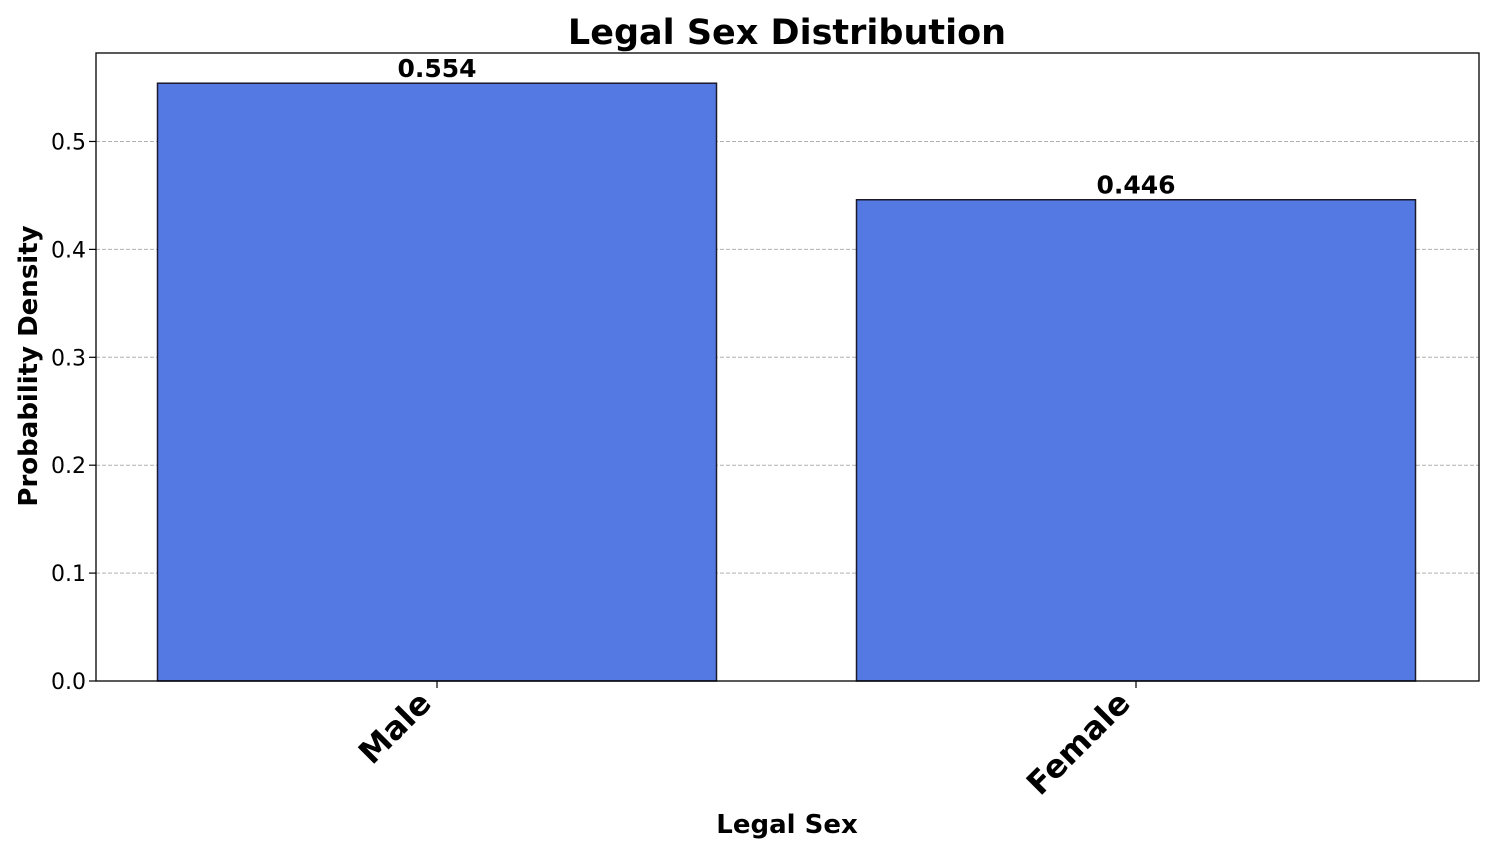 This screenshot has width=1495, height=854. Describe the element at coordinates (68, 682) in the screenshot. I see `y-tick-label: 0.0` at that location.